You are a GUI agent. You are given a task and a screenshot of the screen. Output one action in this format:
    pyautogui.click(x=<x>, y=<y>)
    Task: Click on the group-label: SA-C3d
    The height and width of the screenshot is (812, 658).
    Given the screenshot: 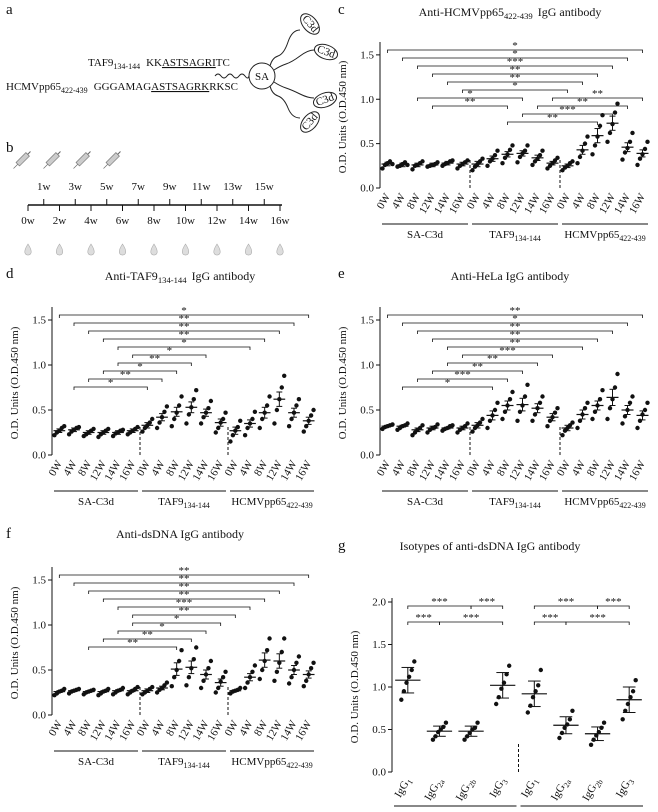 What is the action you would take?
    pyautogui.click(x=96, y=762)
    